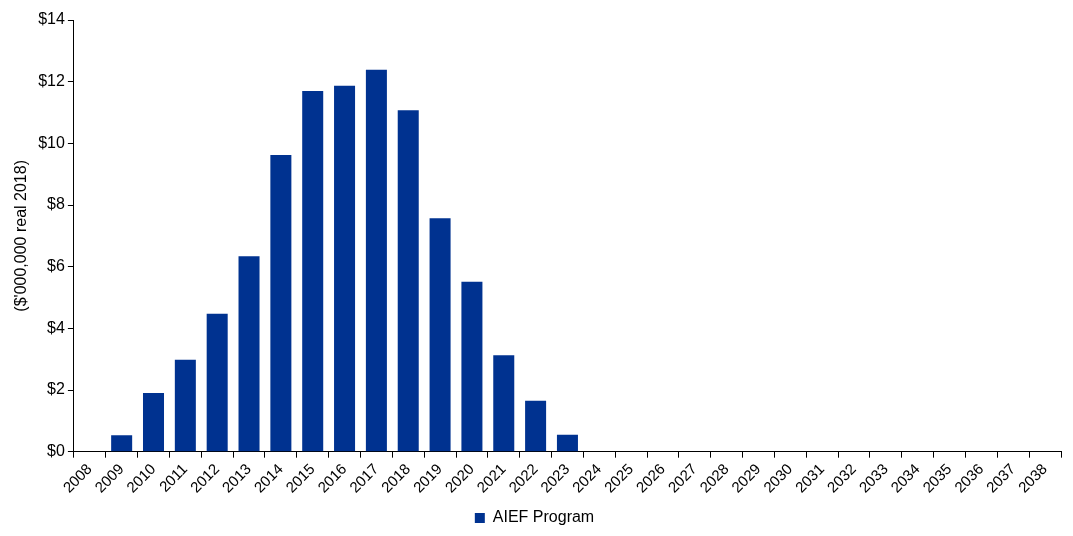 This screenshot has height=536, width=1073. What do you see at coordinates (51, 19) in the screenshot?
I see `y-tick-label: $14` at bounding box center [51, 19].